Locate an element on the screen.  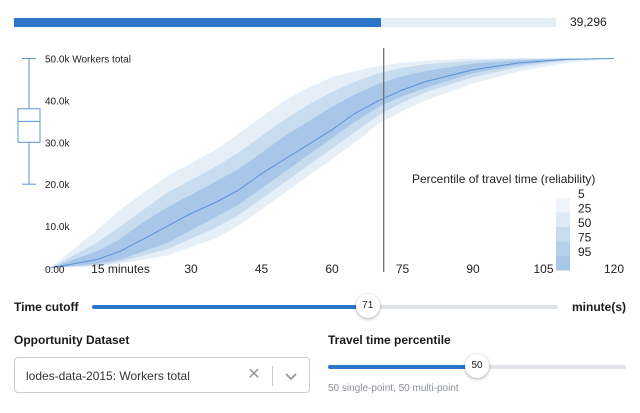
legend-entry: 50 is located at coordinates (585, 223).